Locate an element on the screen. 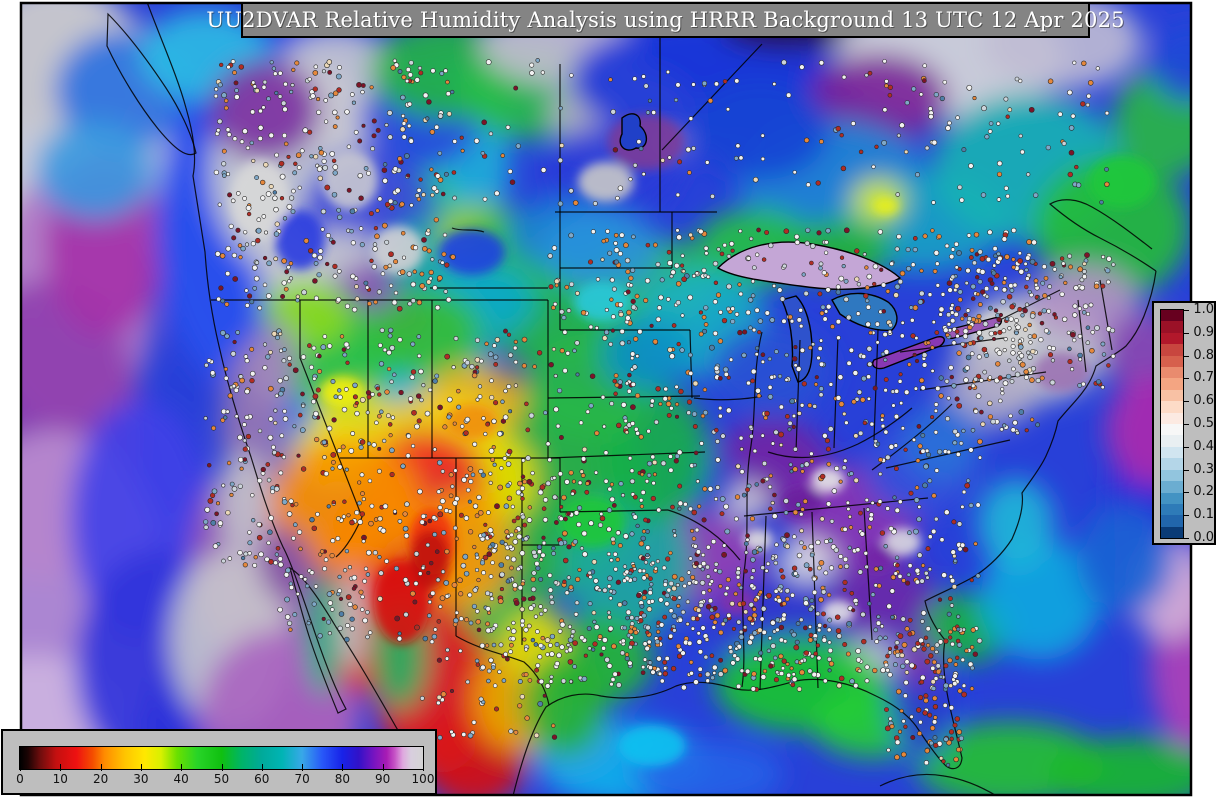 The width and height of the screenshot is (1216, 800). lake-huron is located at coordinates (864, 311).